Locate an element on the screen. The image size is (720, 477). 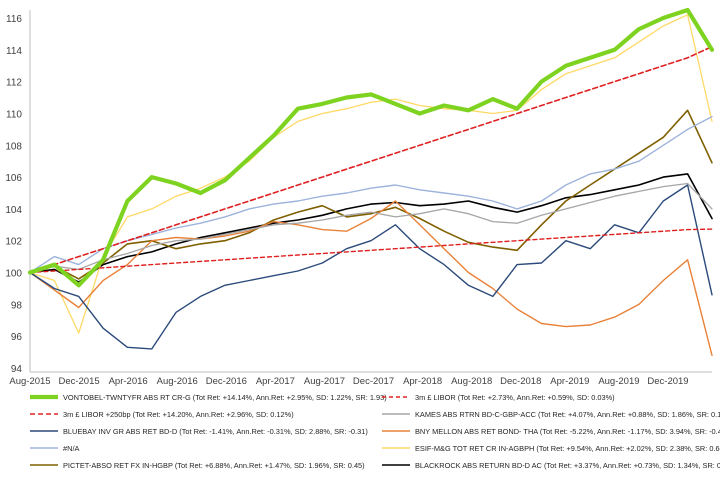
y-tick-label: 100 is located at coordinates (13, 274).